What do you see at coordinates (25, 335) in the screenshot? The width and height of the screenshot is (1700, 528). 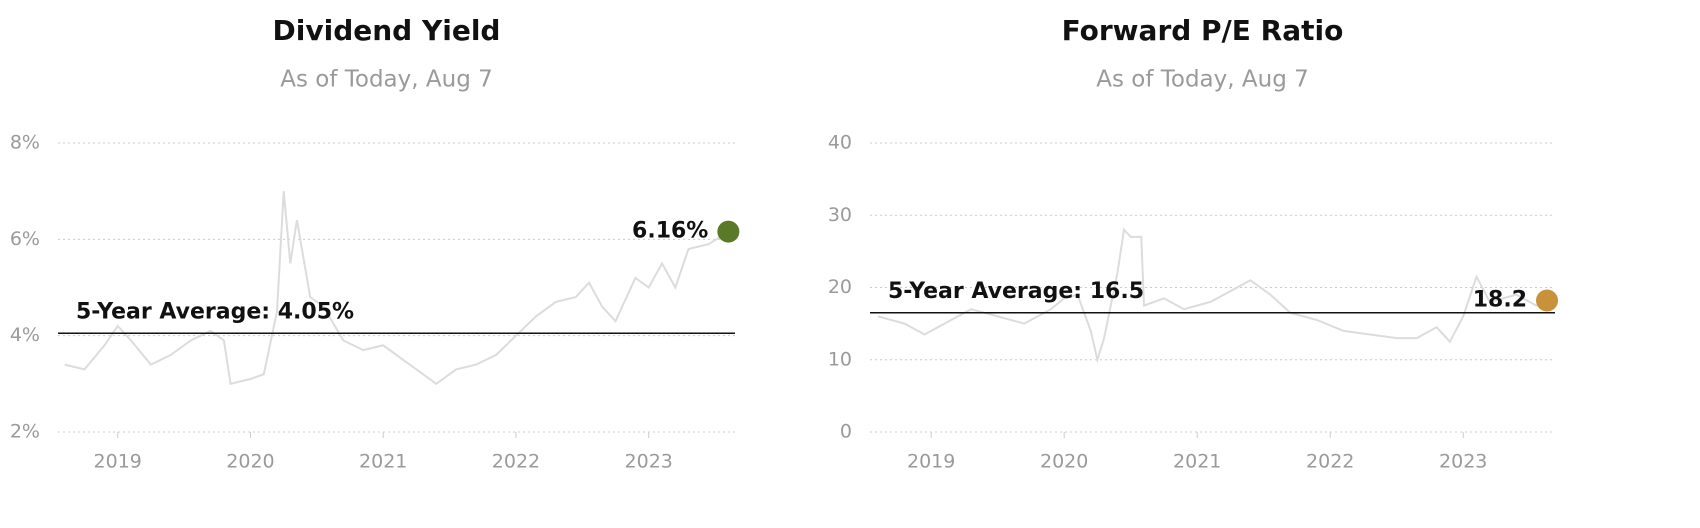 I see `y-tick-label: 4%` at bounding box center [25, 335].